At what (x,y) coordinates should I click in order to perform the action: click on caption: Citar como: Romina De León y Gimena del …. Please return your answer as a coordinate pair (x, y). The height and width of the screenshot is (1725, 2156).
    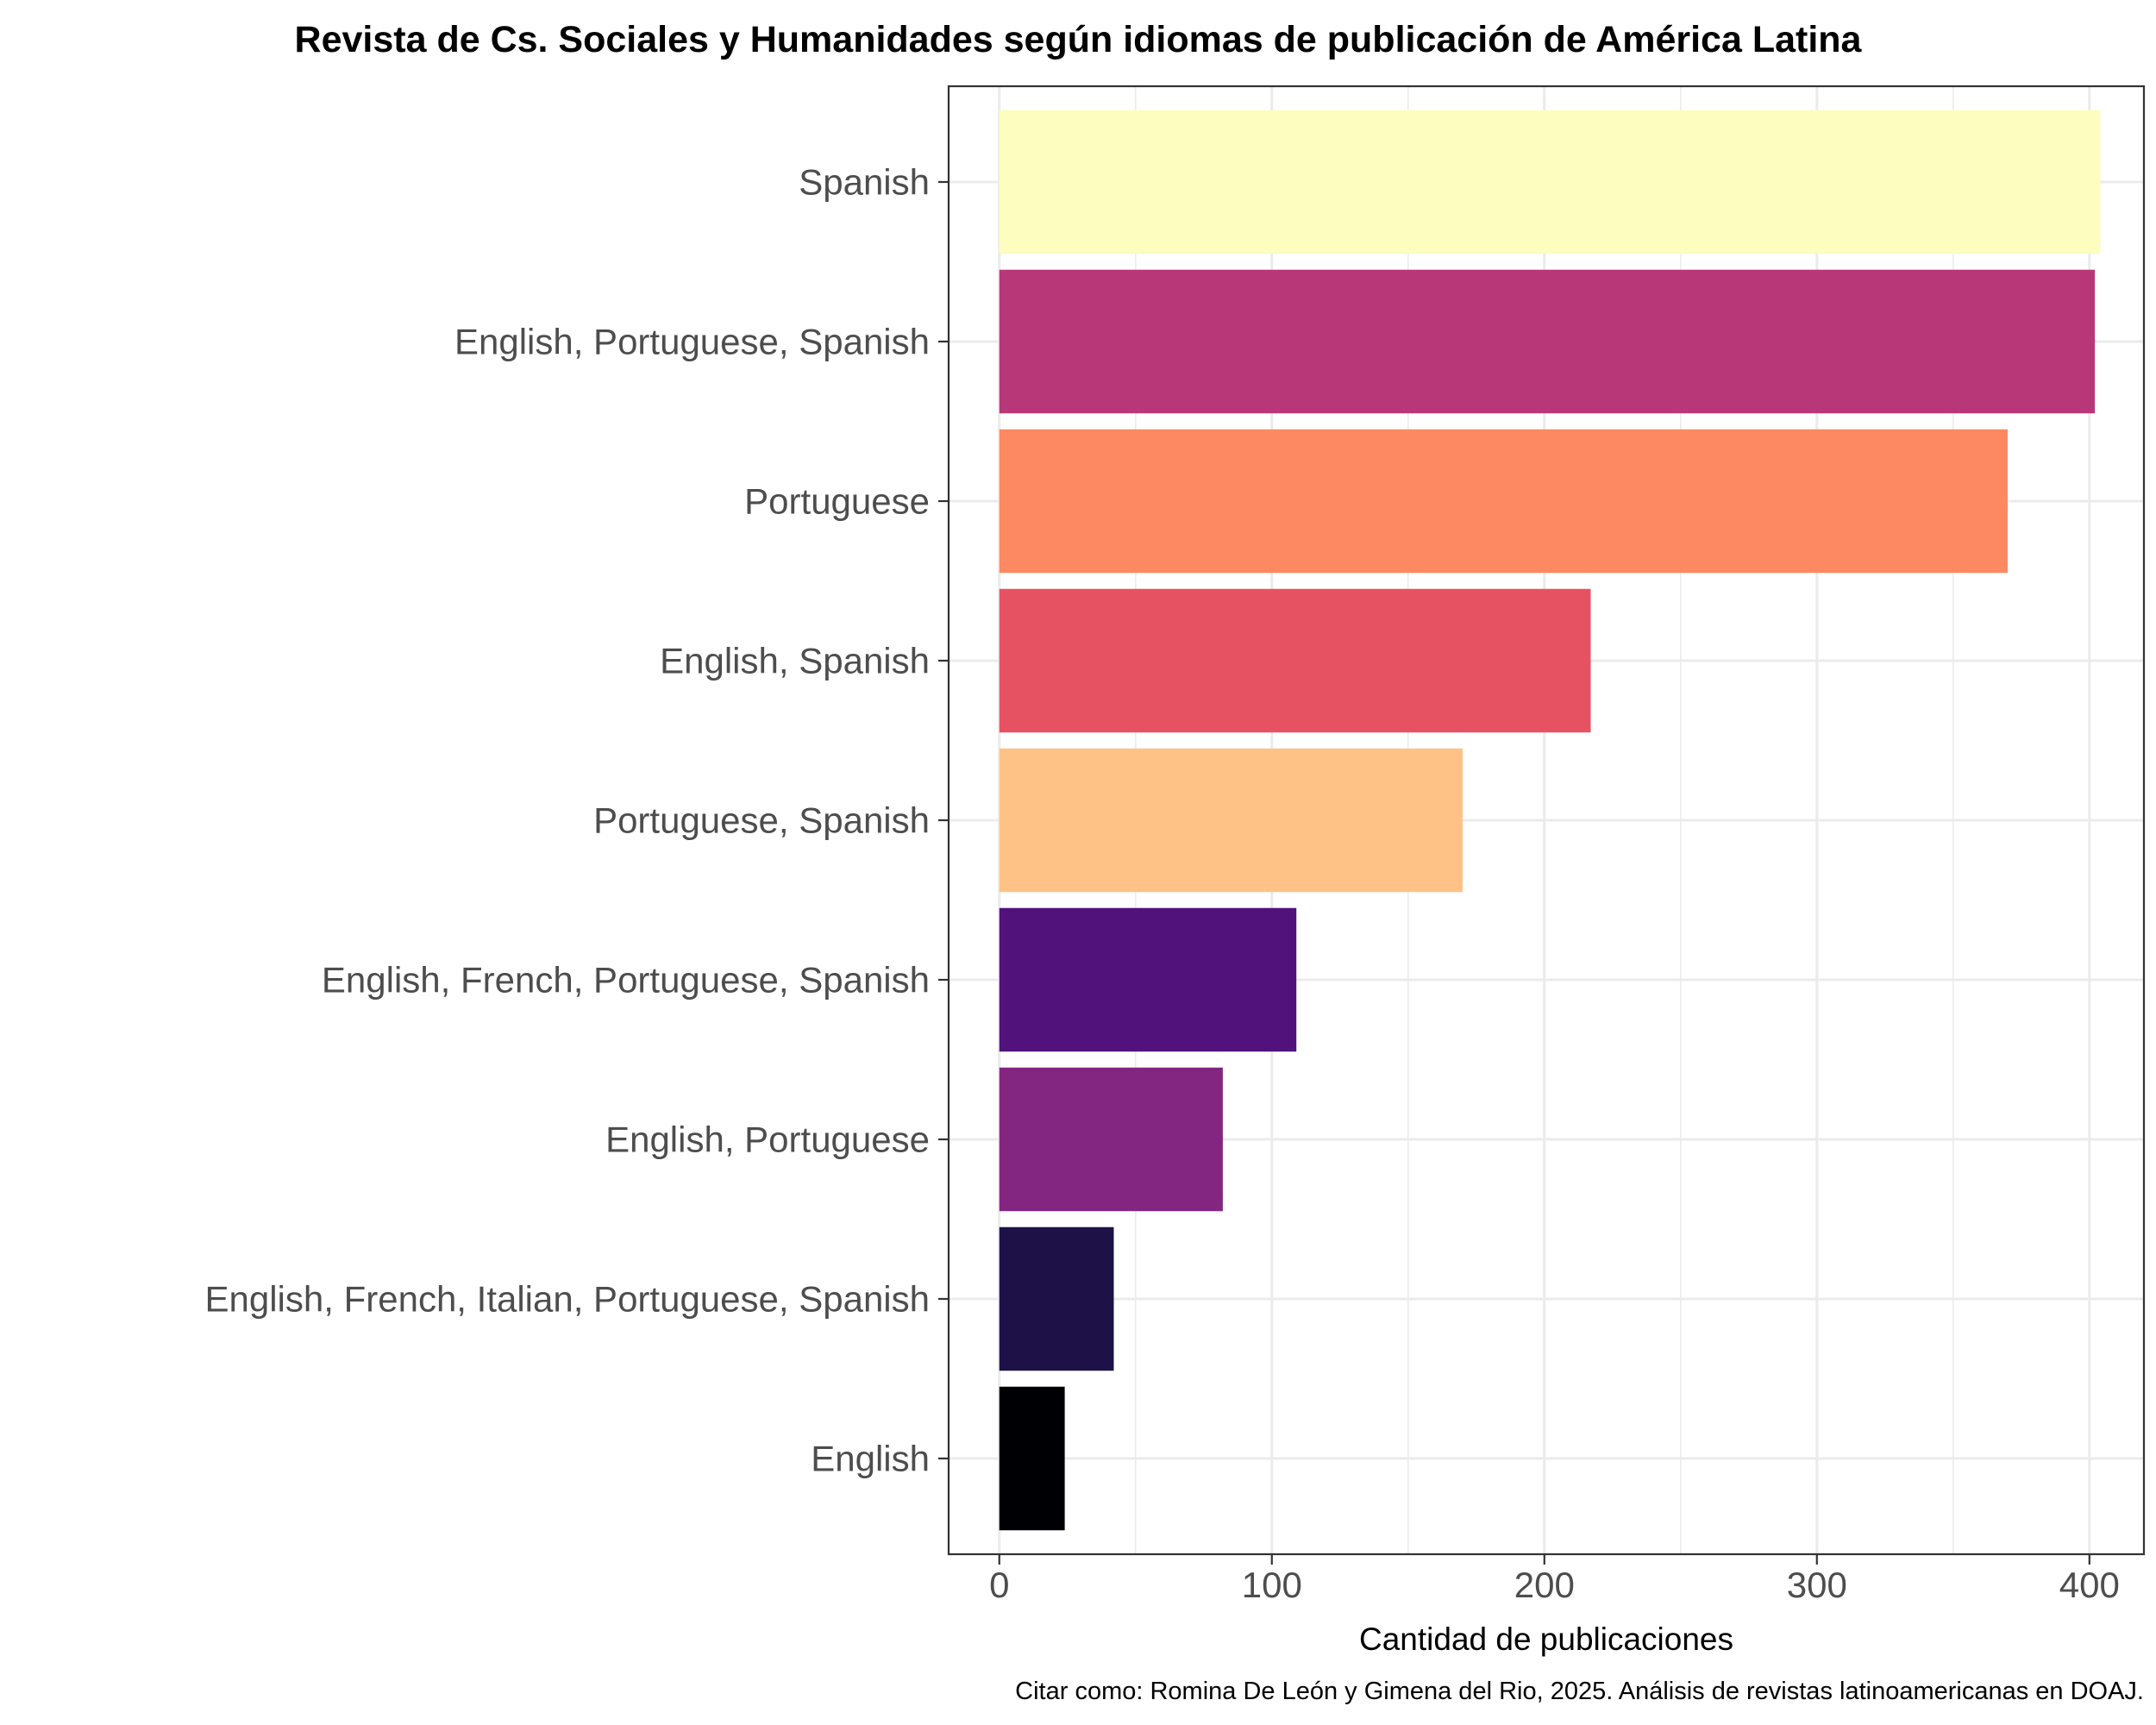
    Looking at the image, I should click on (1579, 1692).